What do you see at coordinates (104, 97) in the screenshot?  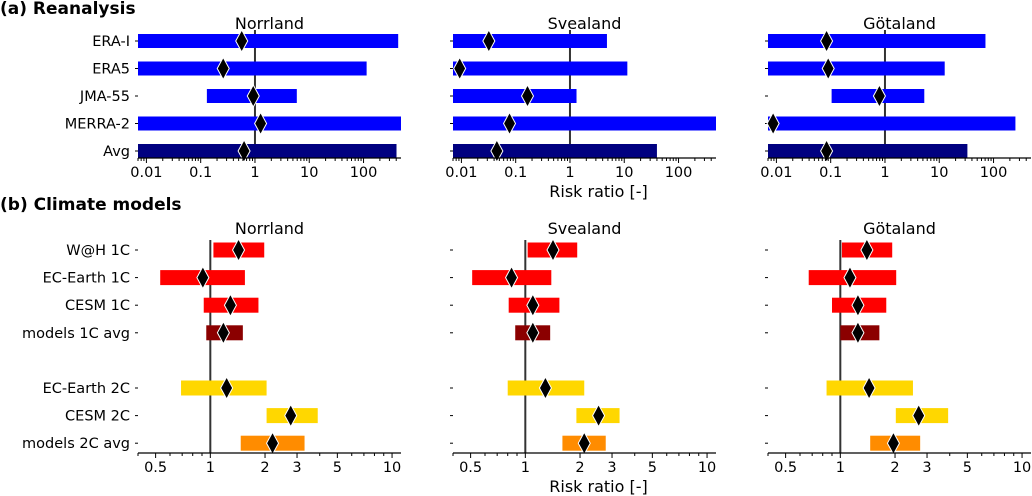 I see `y-tick-label: JMA-55` at bounding box center [104, 97].